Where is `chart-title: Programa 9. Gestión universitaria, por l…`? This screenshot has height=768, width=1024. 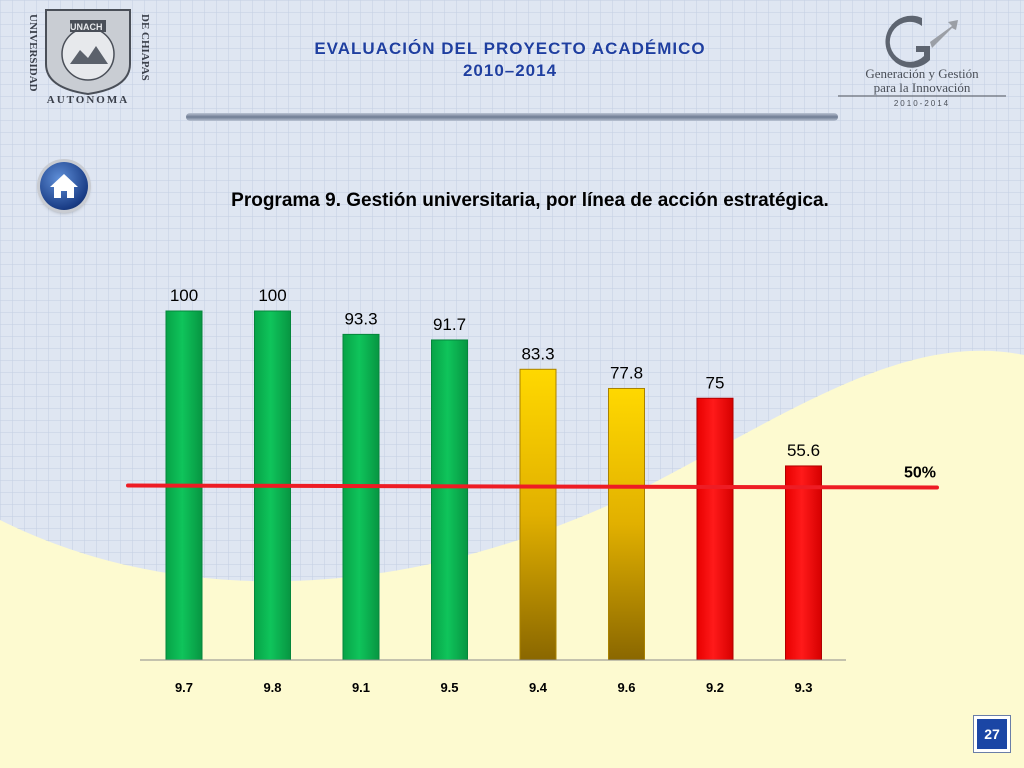 chart-title: Programa 9. Gestión universitaria, por l… is located at coordinates (530, 200).